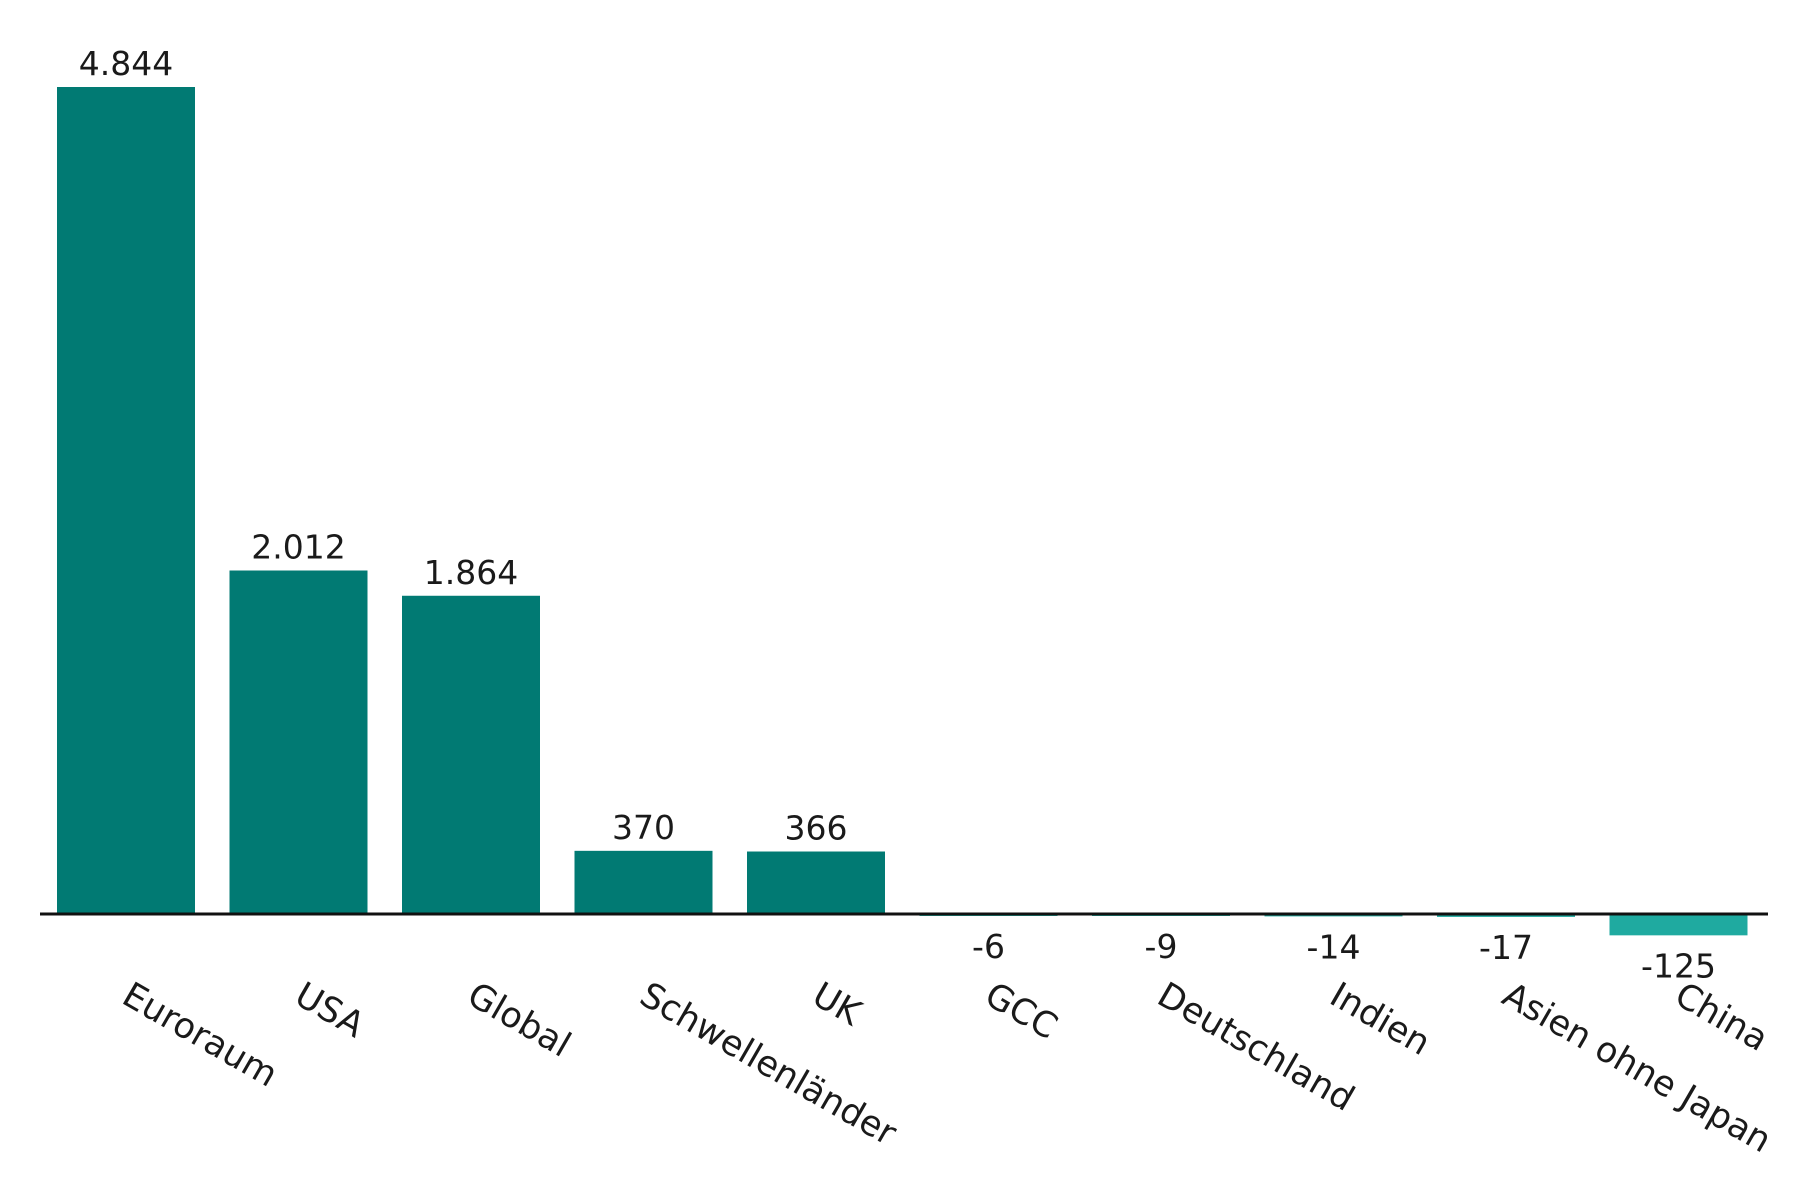 This screenshot has width=1800, height=1200. I want to click on category-label-usa: USA, so click(329, 1010).